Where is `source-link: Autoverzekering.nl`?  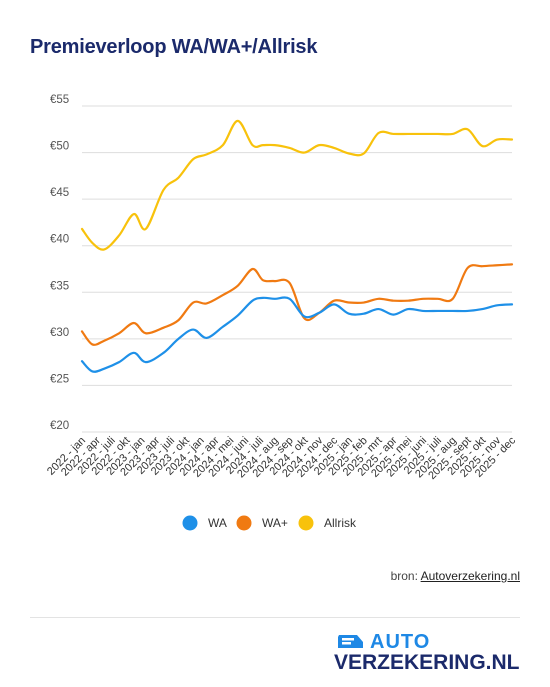 source-link: Autoverzekering.nl is located at coordinates (470, 576).